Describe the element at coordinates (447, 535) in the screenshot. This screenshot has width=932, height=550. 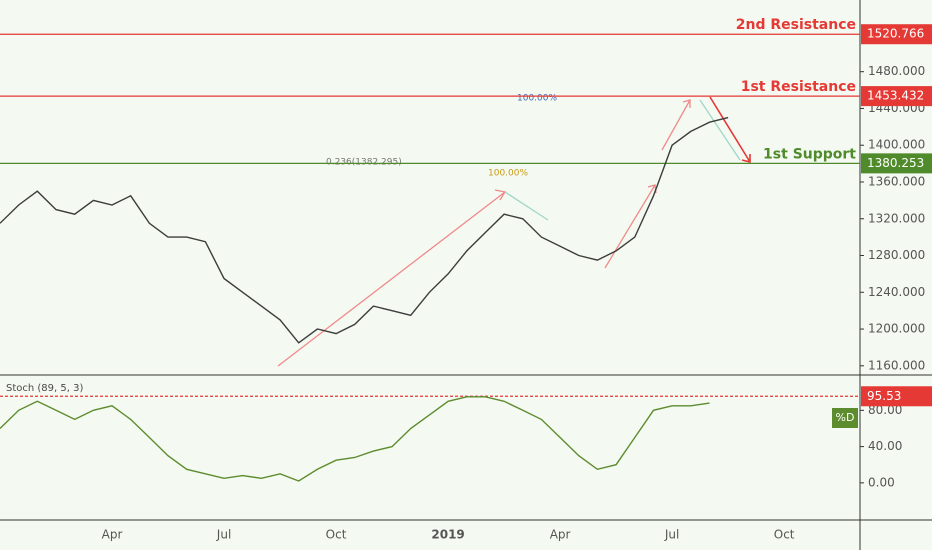
I see `x-tick-label: 2019` at that location.